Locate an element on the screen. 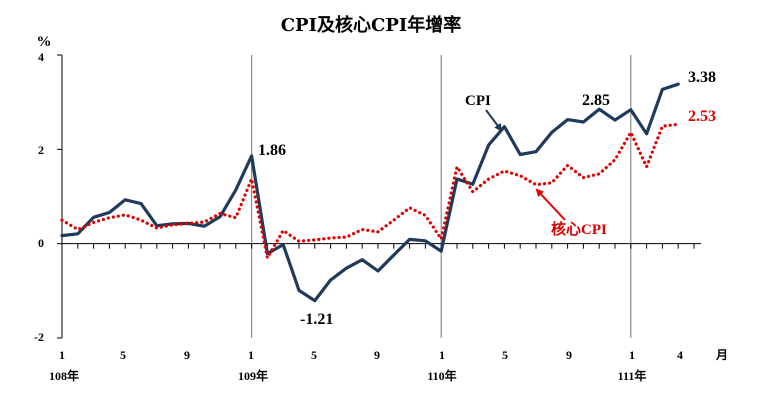  annotation-cpi-latest: 3.38 is located at coordinates (702, 77).